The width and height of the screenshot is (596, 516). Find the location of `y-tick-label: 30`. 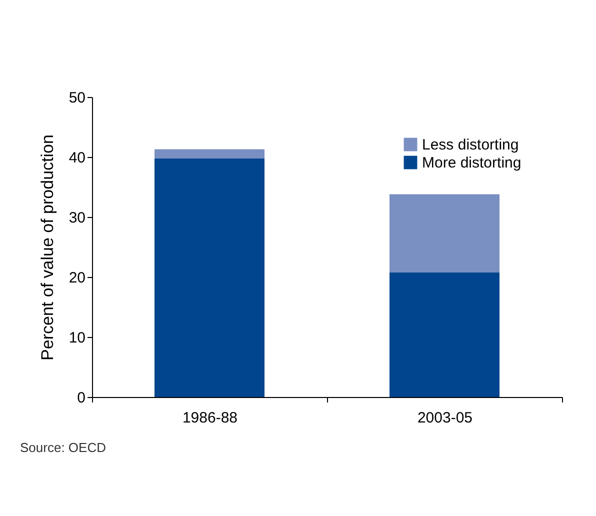

y-tick-label: 30 is located at coordinates (77, 218).